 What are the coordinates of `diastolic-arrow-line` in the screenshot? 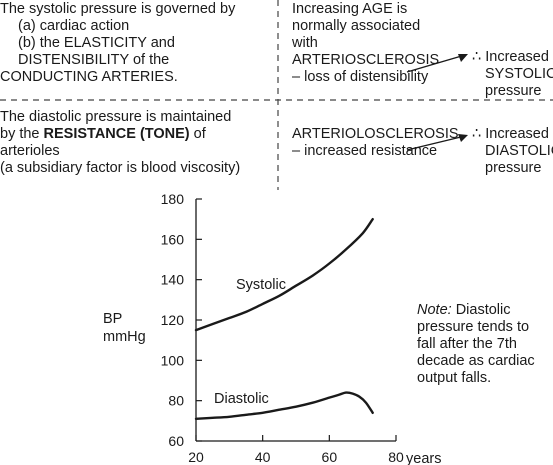 It's located at (436, 143).